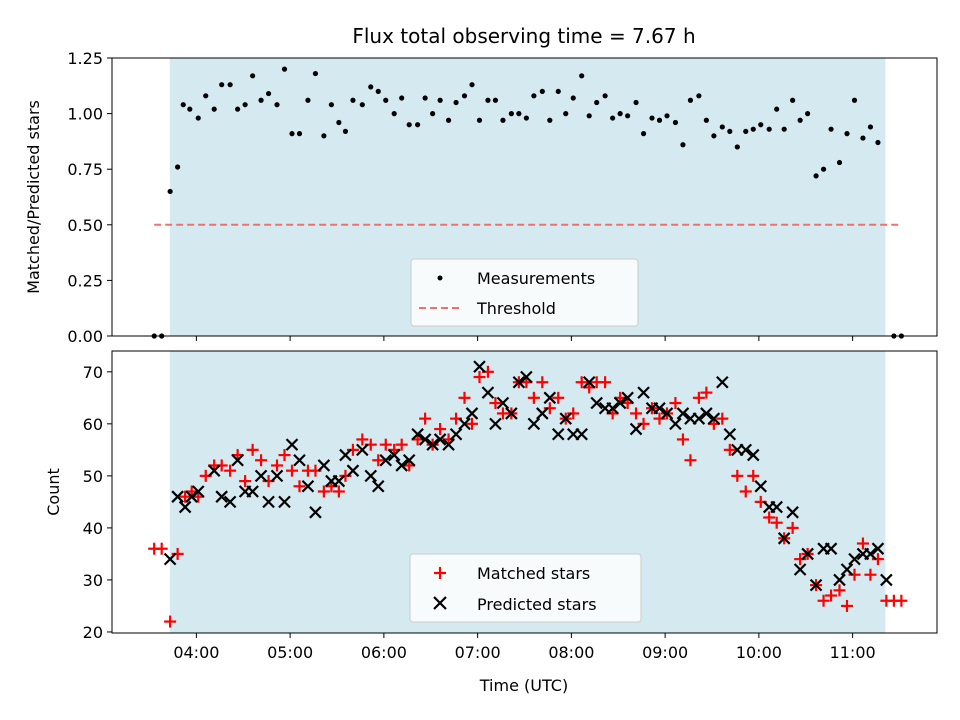 This screenshot has height=720, width=960. Describe the element at coordinates (523, 685) in the screenshot. I see `bottom-xlabel: Time (UTC)` at that location.